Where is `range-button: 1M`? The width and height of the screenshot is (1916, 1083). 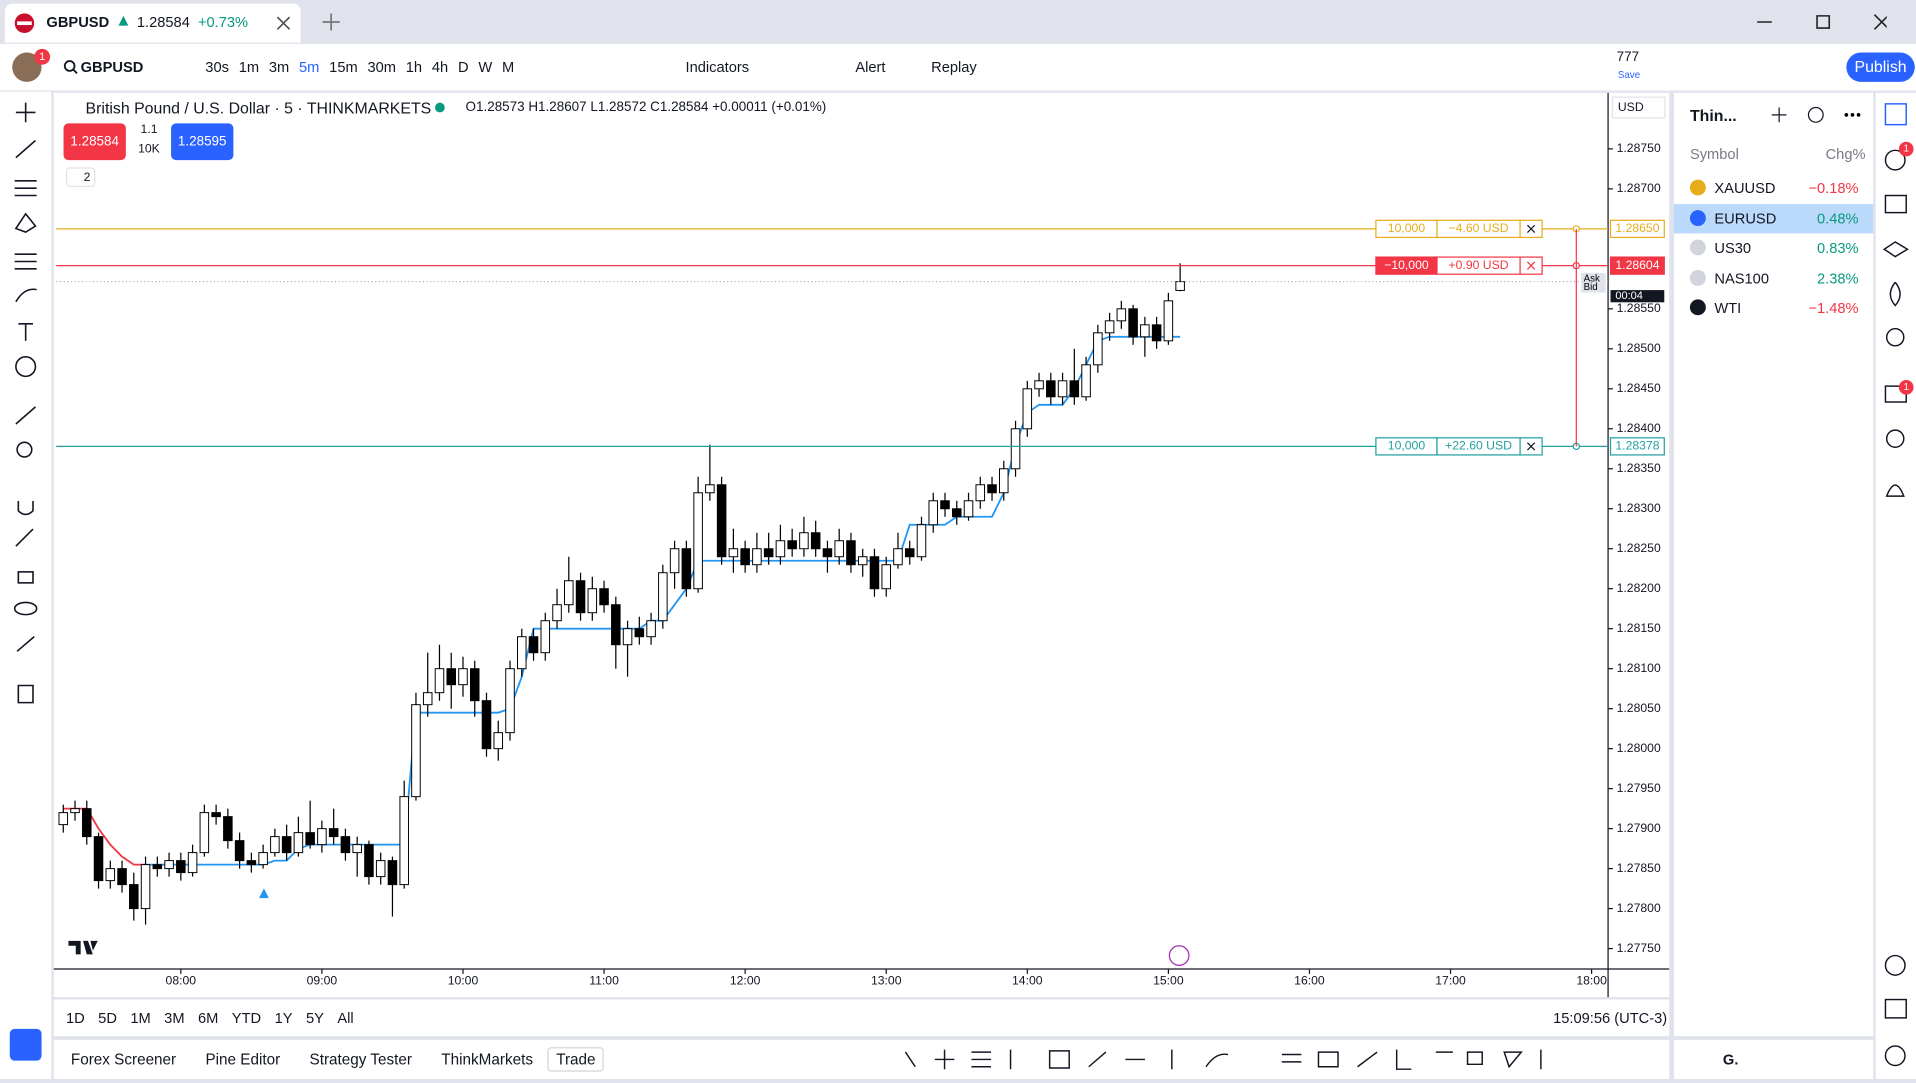 range-button: 1M is located at coordinates (140, 1018).